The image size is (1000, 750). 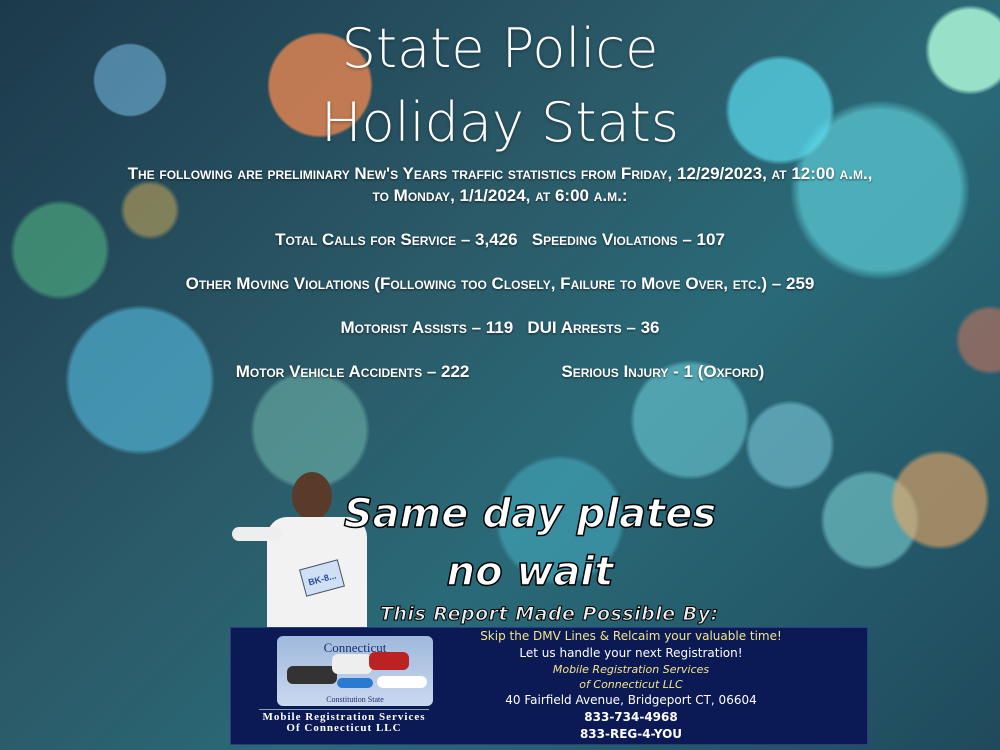 I want to click on intro-line-2: to Monday, 1/1/2024, at 6:00 a.m.:, so click(x=500, y=195).